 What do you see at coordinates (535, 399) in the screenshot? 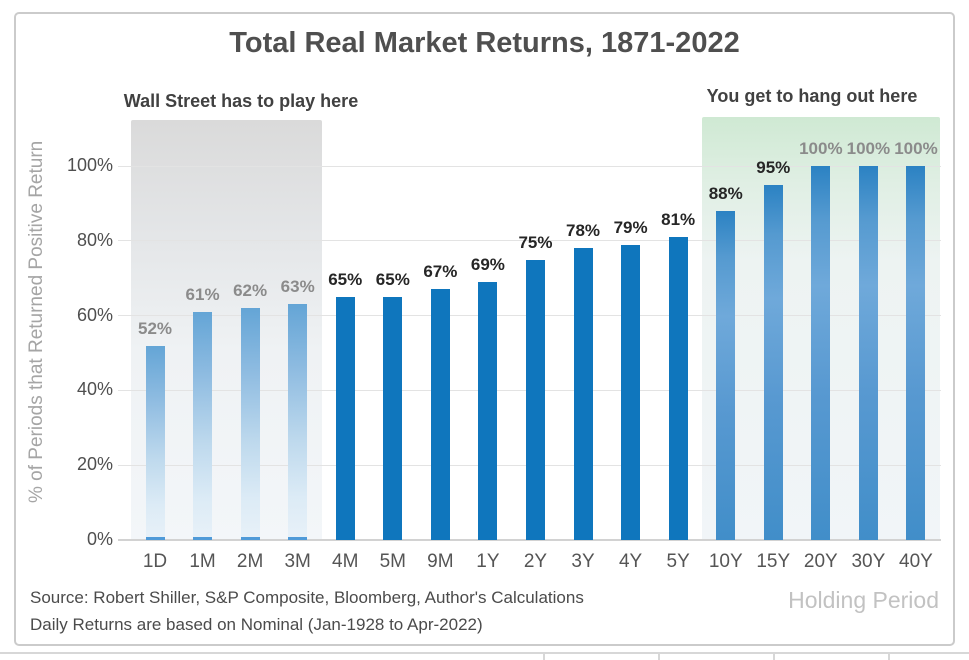
I see `bar-2Y` at bounding box center [535, 399].